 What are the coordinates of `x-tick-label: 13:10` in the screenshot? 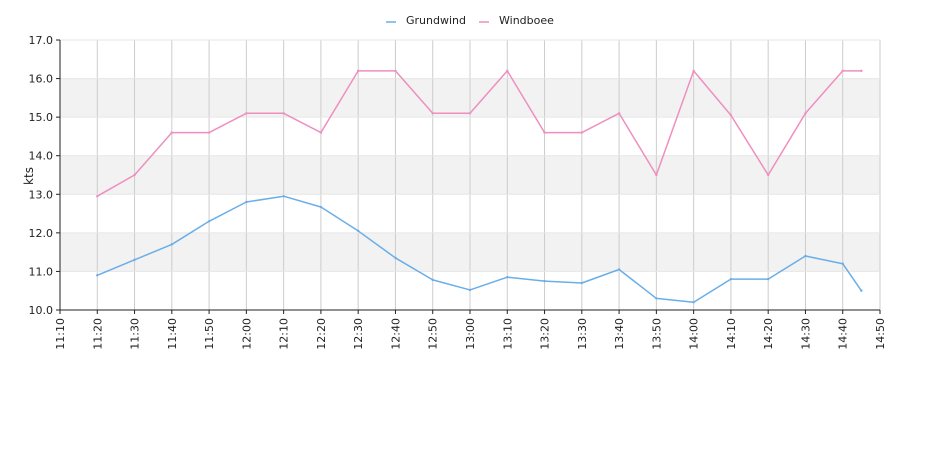 It's located at (507, 334).